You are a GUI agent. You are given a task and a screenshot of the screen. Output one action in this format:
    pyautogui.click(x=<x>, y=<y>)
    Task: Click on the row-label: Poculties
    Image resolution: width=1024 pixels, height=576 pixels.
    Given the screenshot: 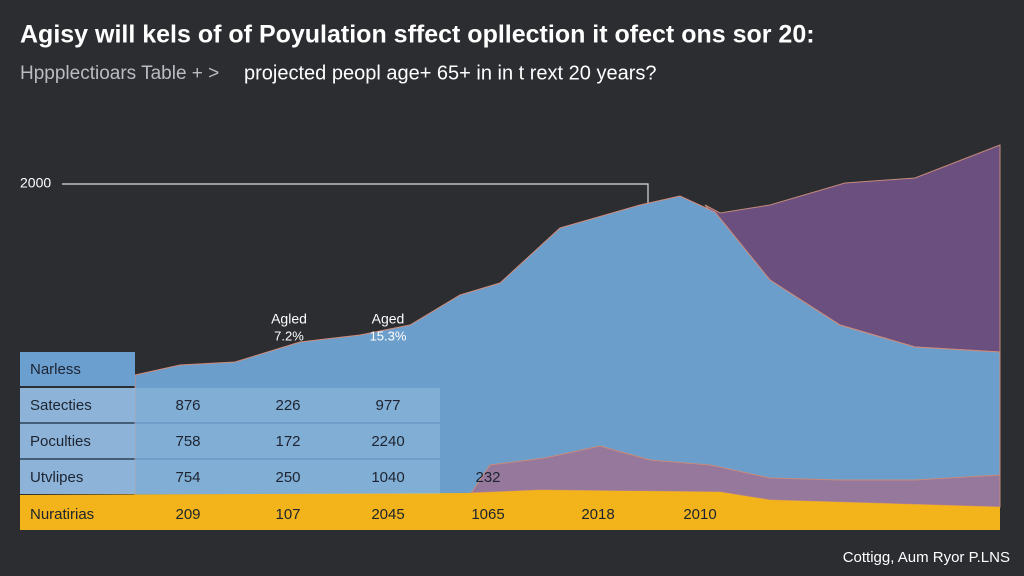 What is the action you would take?
    pyautogui.click(x=60, y=441)
    